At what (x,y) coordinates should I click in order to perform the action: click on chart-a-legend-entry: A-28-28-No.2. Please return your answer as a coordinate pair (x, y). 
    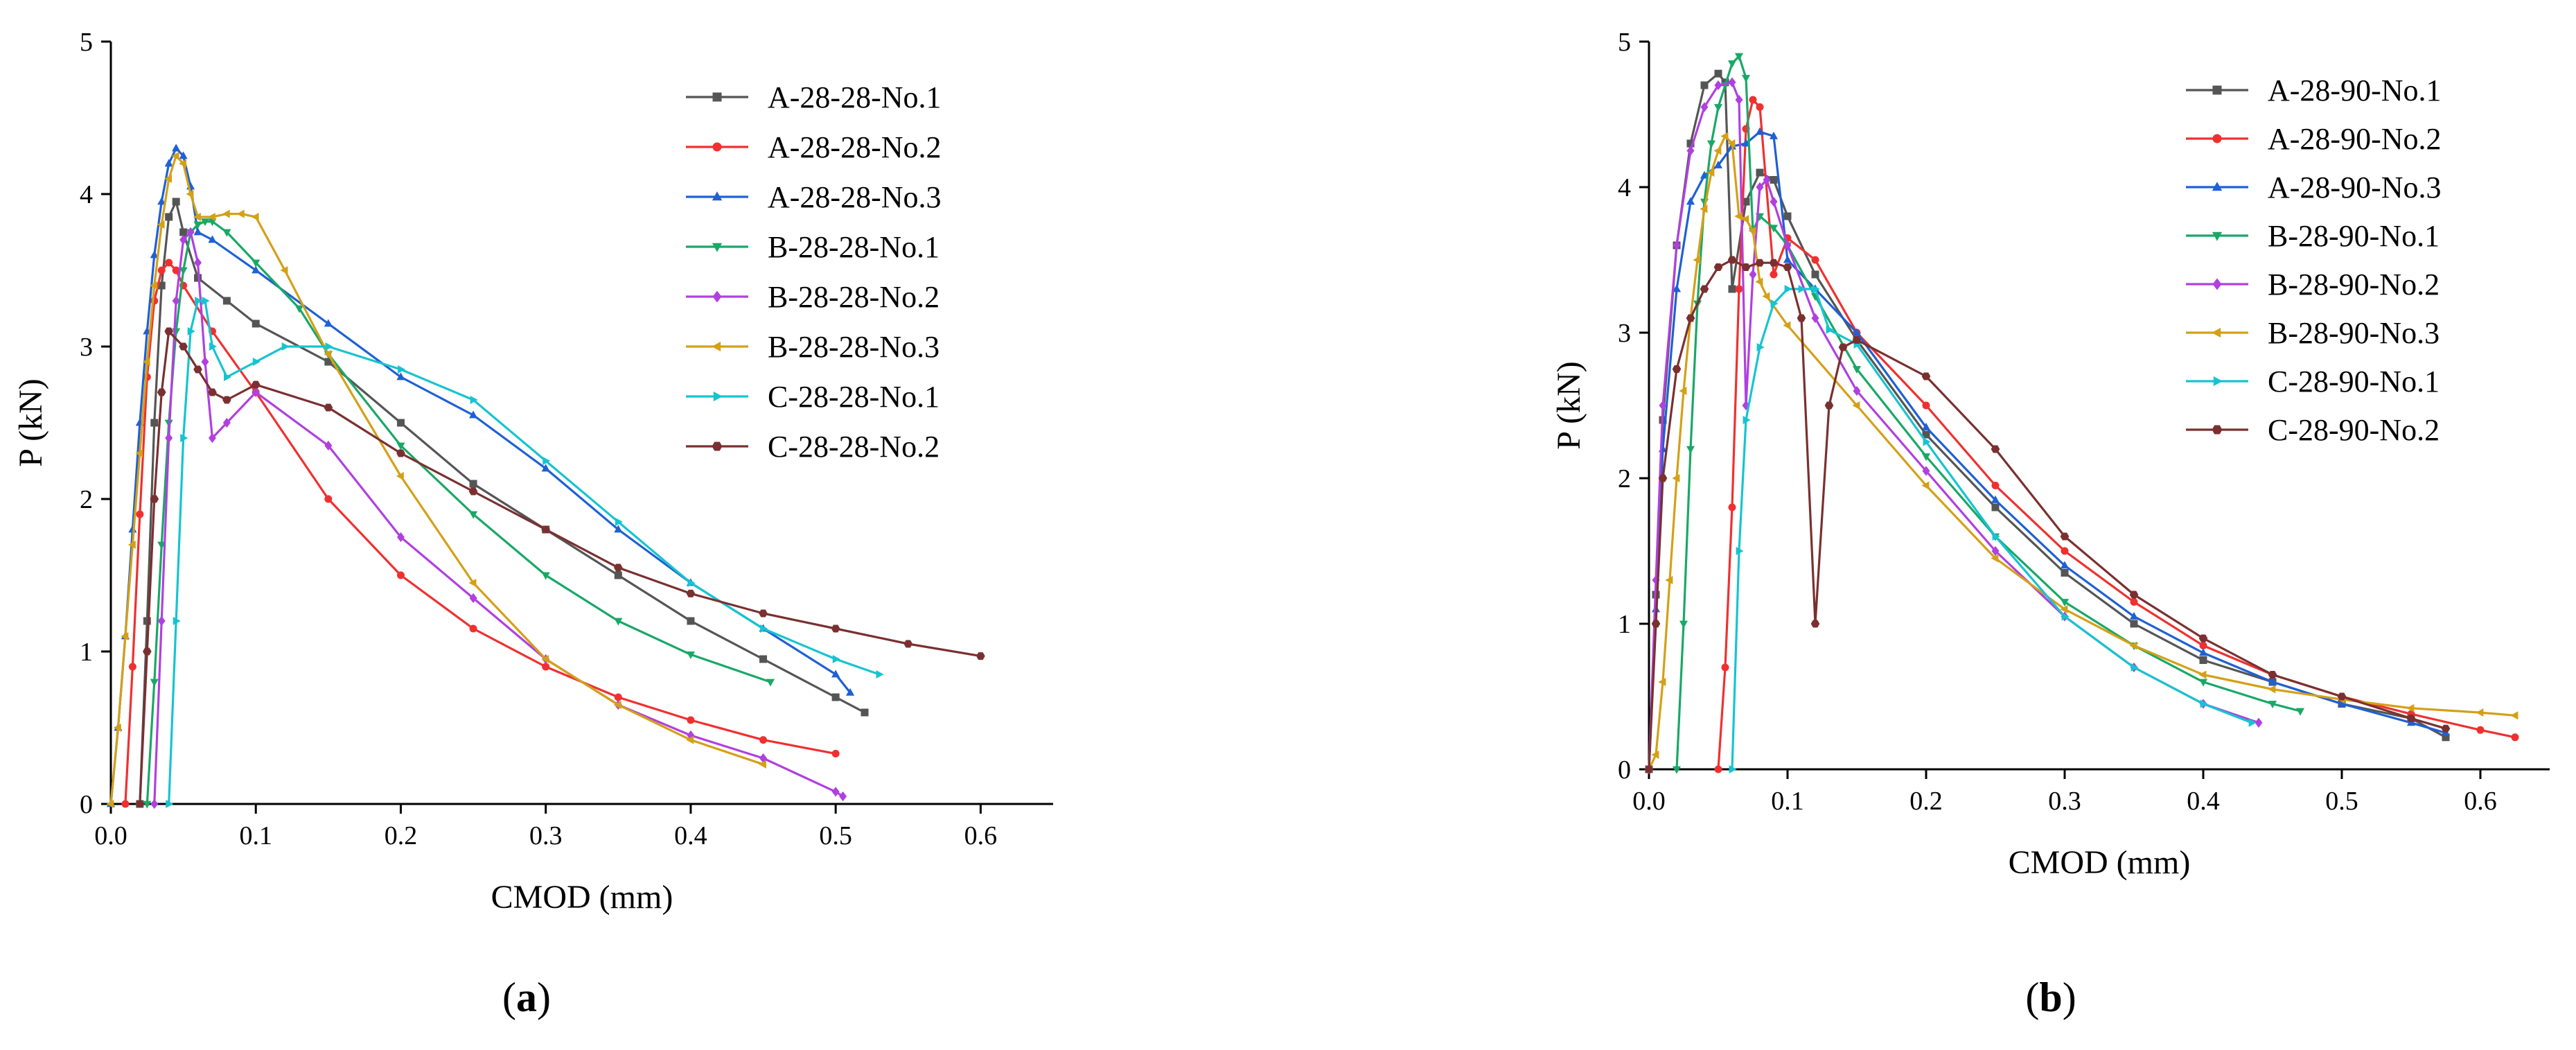
    Looking at the image, I should click on (855, 147).